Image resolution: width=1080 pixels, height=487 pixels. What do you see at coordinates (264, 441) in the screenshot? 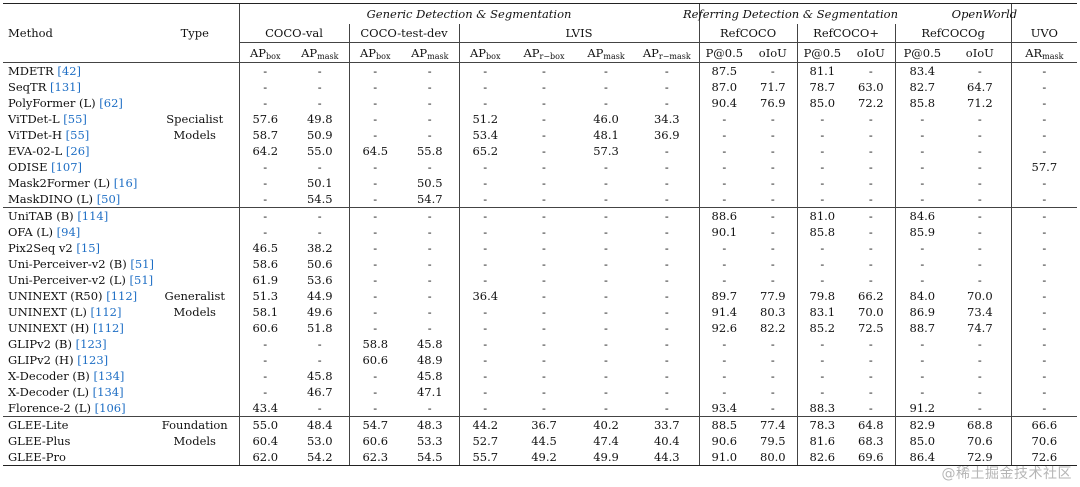
I see `value-cell: 60.4` at bounding box center [264, 441].